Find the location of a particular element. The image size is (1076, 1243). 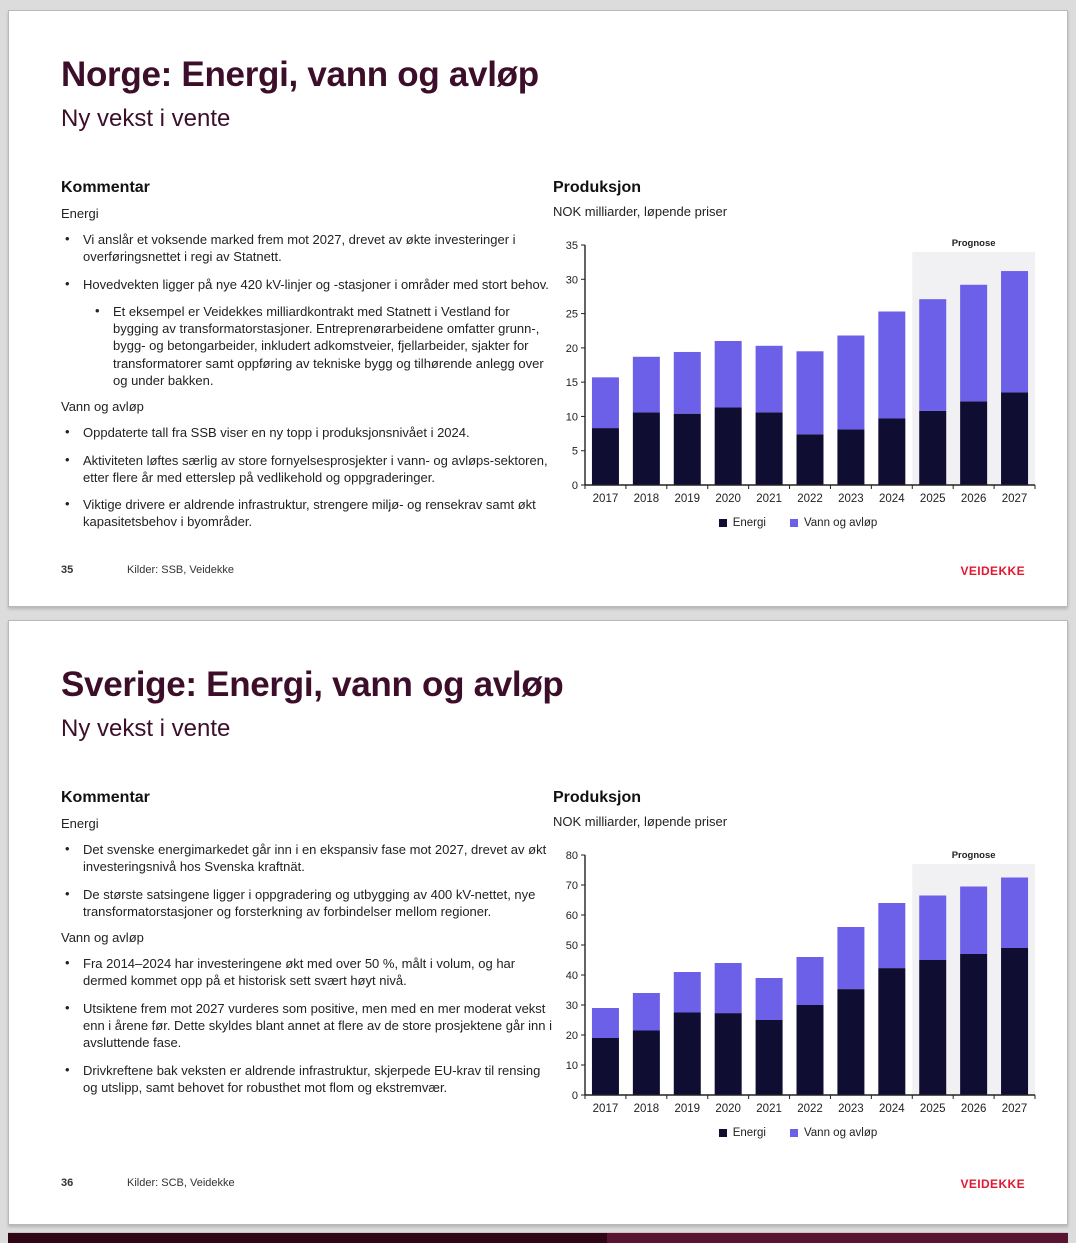

y-axis-label: 25 is located at coordinates (572, 315).